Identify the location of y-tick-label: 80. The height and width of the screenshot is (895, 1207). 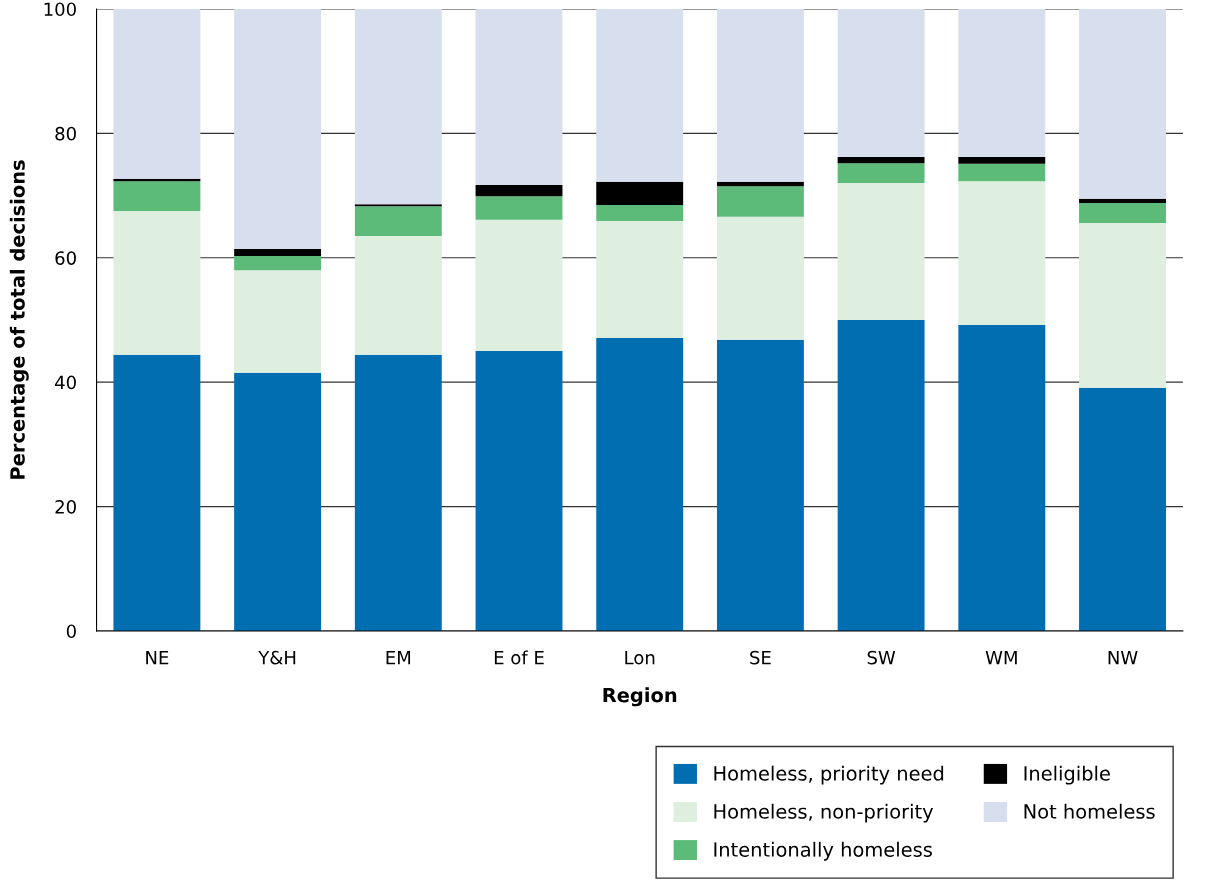
(65, 133).